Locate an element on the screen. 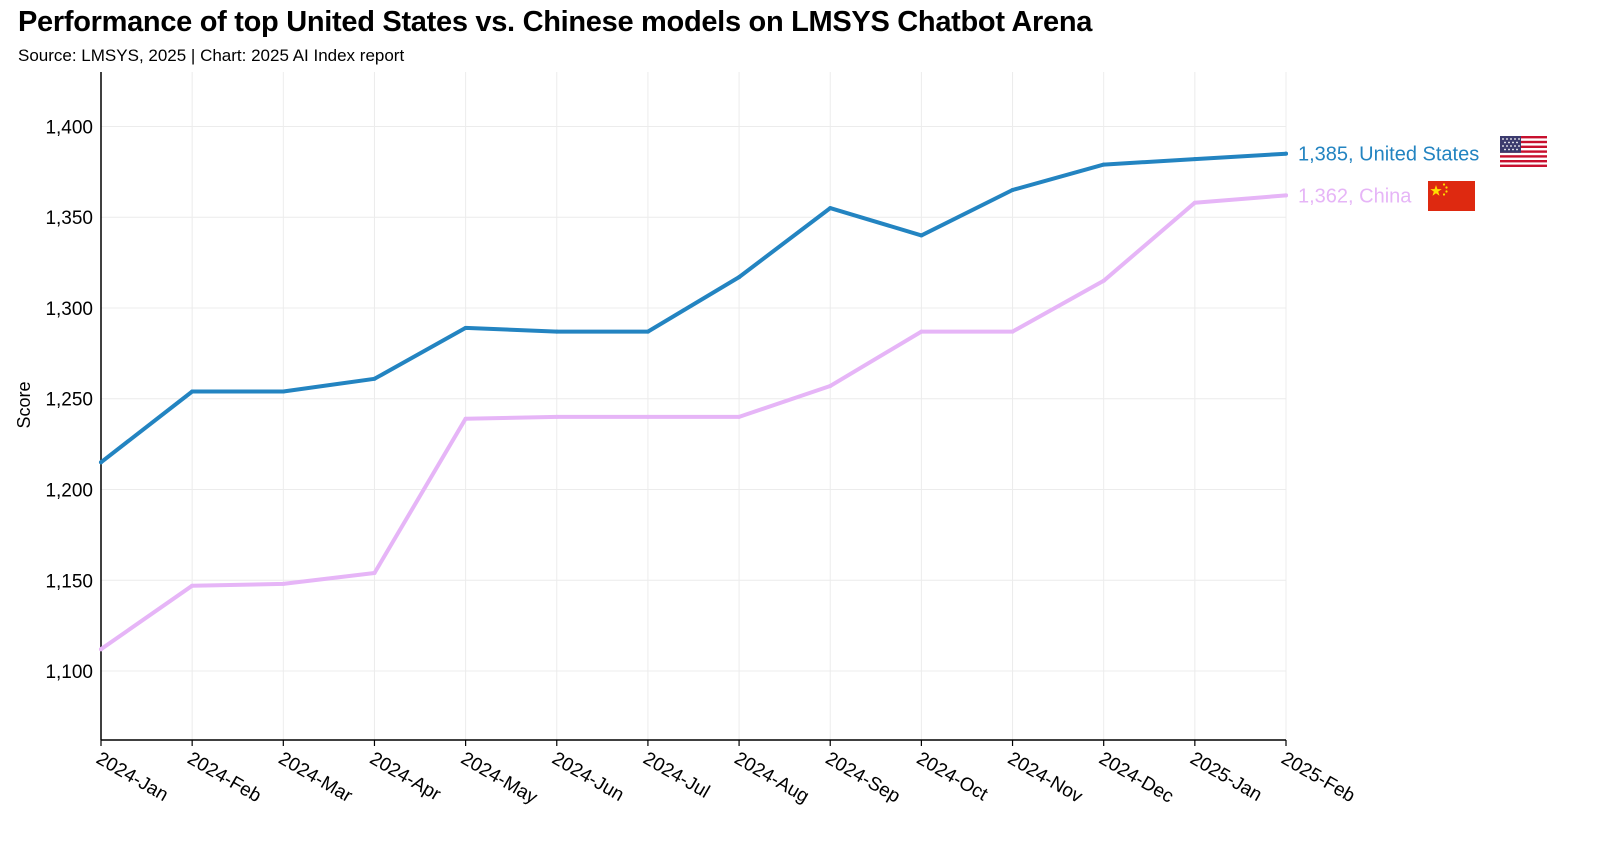 This screenshot has height=848, width=1600. y-tick-label: 1,400 is located at coordinates (69, 127).